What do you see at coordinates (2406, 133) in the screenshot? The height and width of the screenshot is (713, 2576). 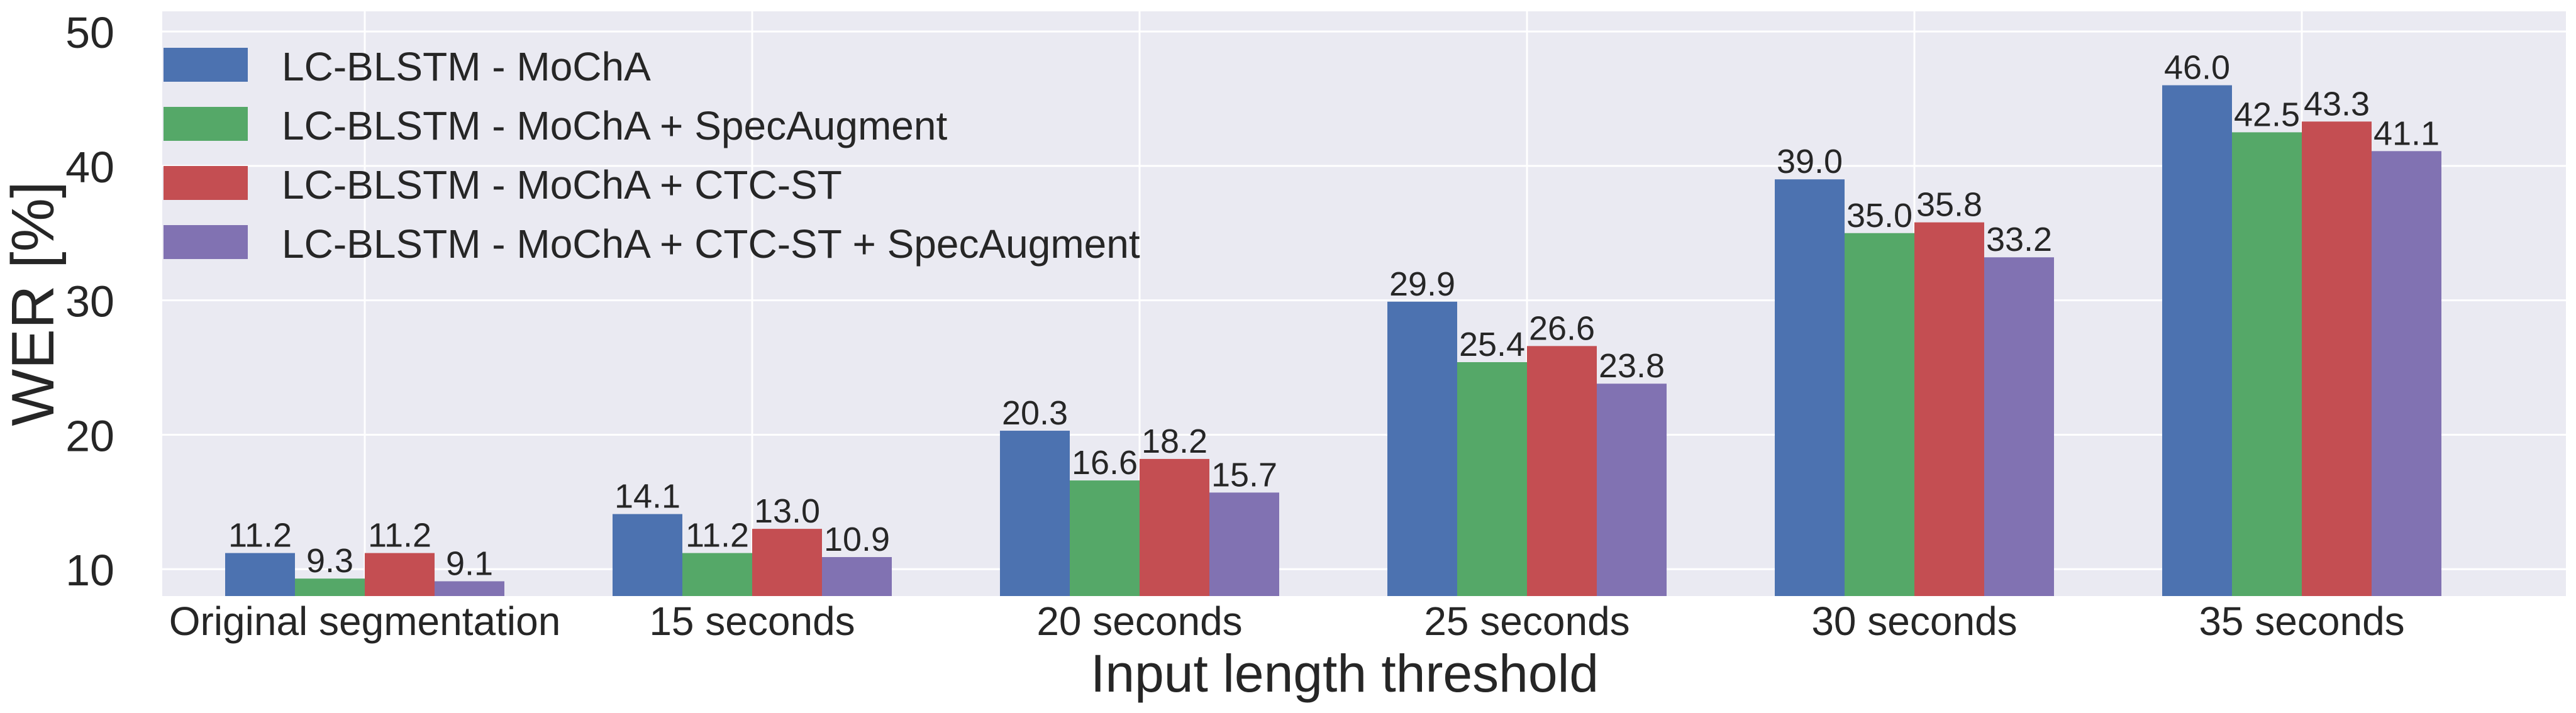 I see `bar-value-label: 41.1` at bounding box center [2406, 133].